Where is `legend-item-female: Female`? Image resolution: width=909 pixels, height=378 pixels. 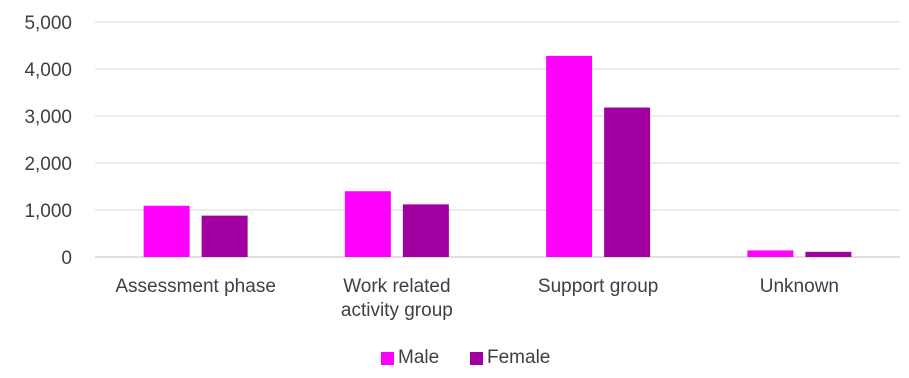
legend-item-female: Female is located at coordinates (510, 358).